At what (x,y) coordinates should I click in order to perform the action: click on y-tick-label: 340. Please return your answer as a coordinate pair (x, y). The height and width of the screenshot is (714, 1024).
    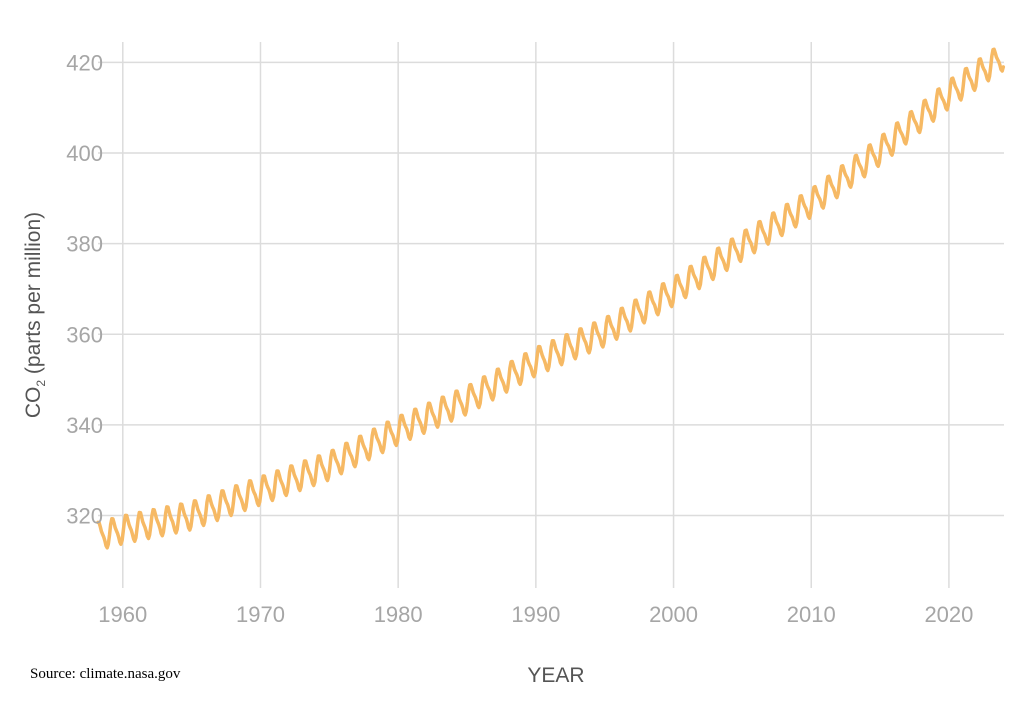
    Looking at the image, I should click on (84, 425).